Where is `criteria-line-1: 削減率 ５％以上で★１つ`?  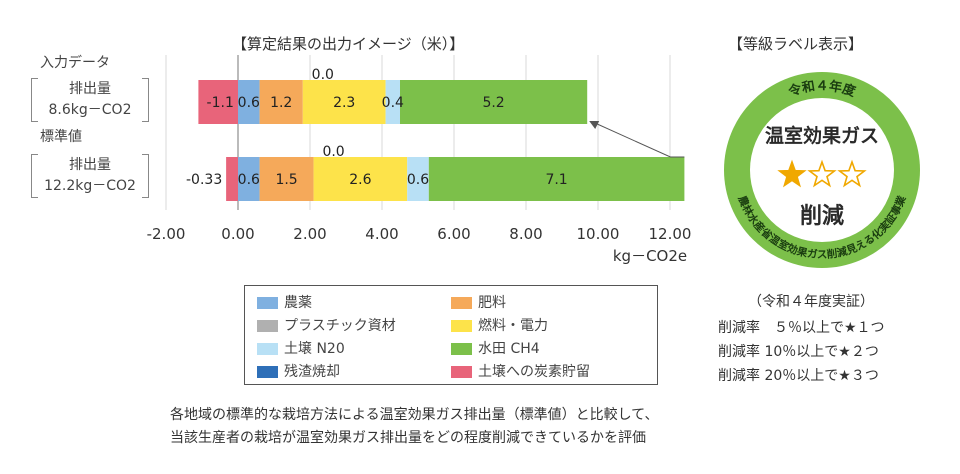
criteria-line-1: 削減率 ５％以上で★１つ is located at coordinates (801, 328).